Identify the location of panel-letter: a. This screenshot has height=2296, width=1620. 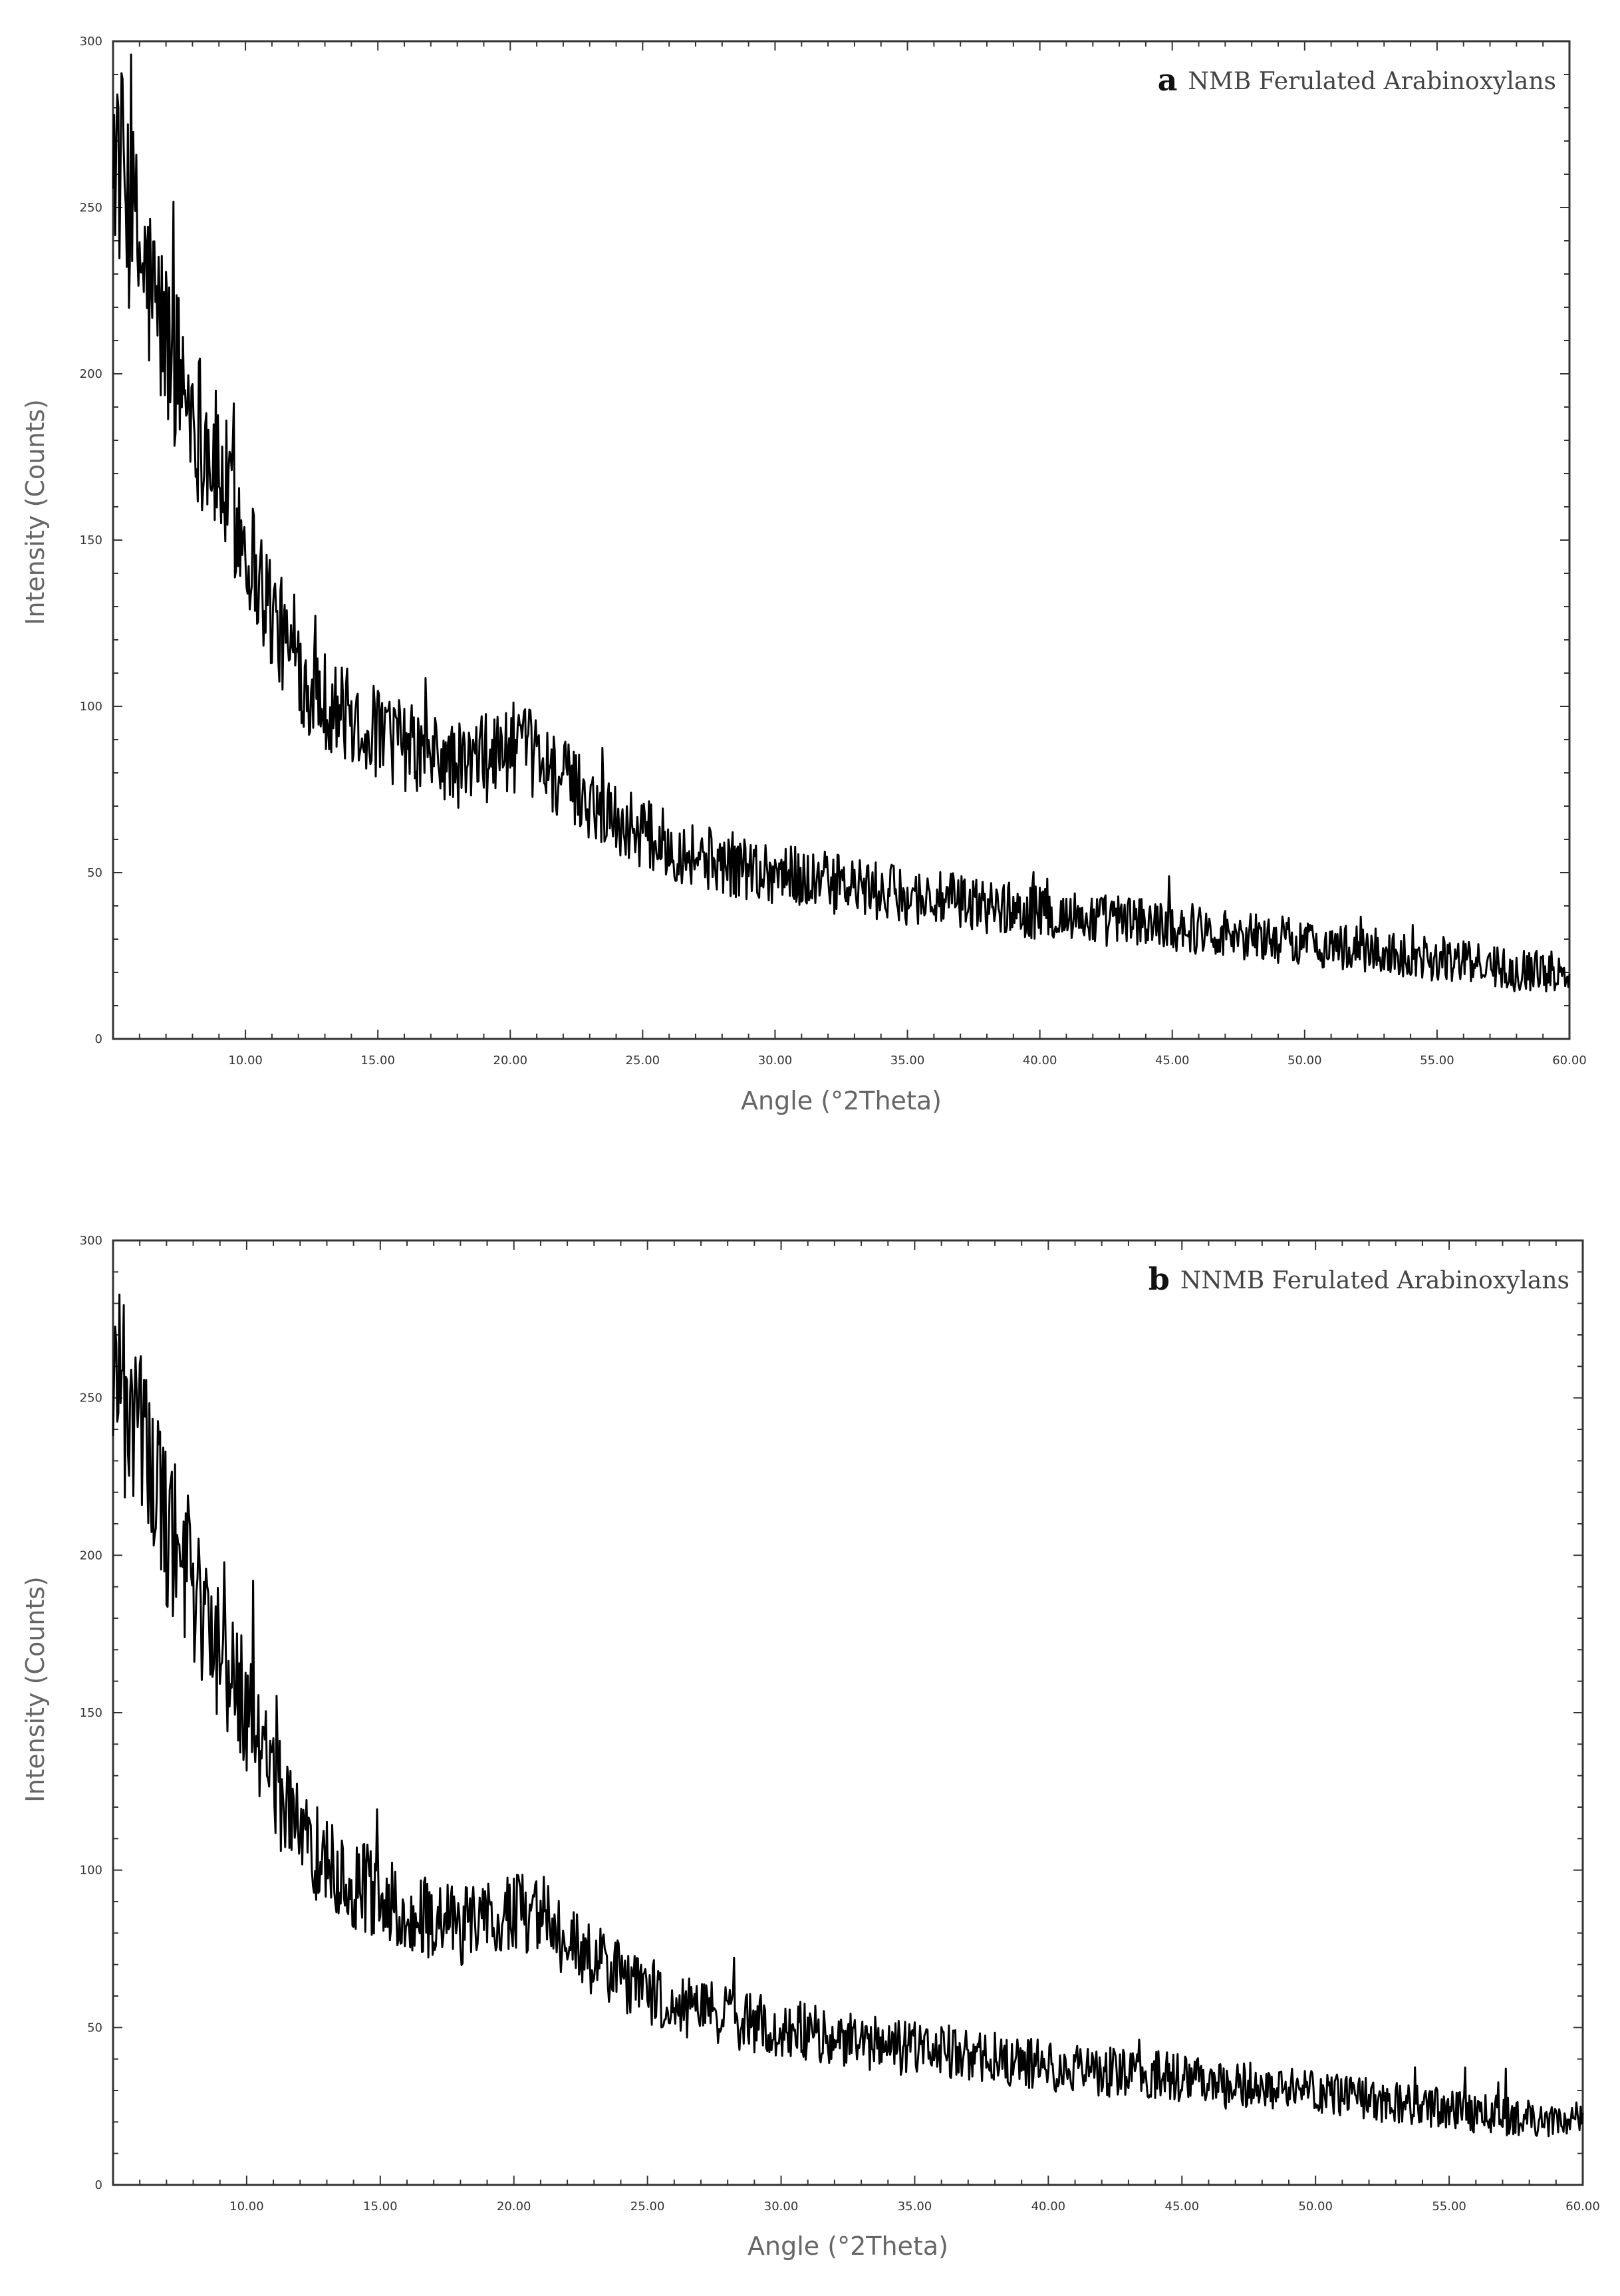
(1168, 80).